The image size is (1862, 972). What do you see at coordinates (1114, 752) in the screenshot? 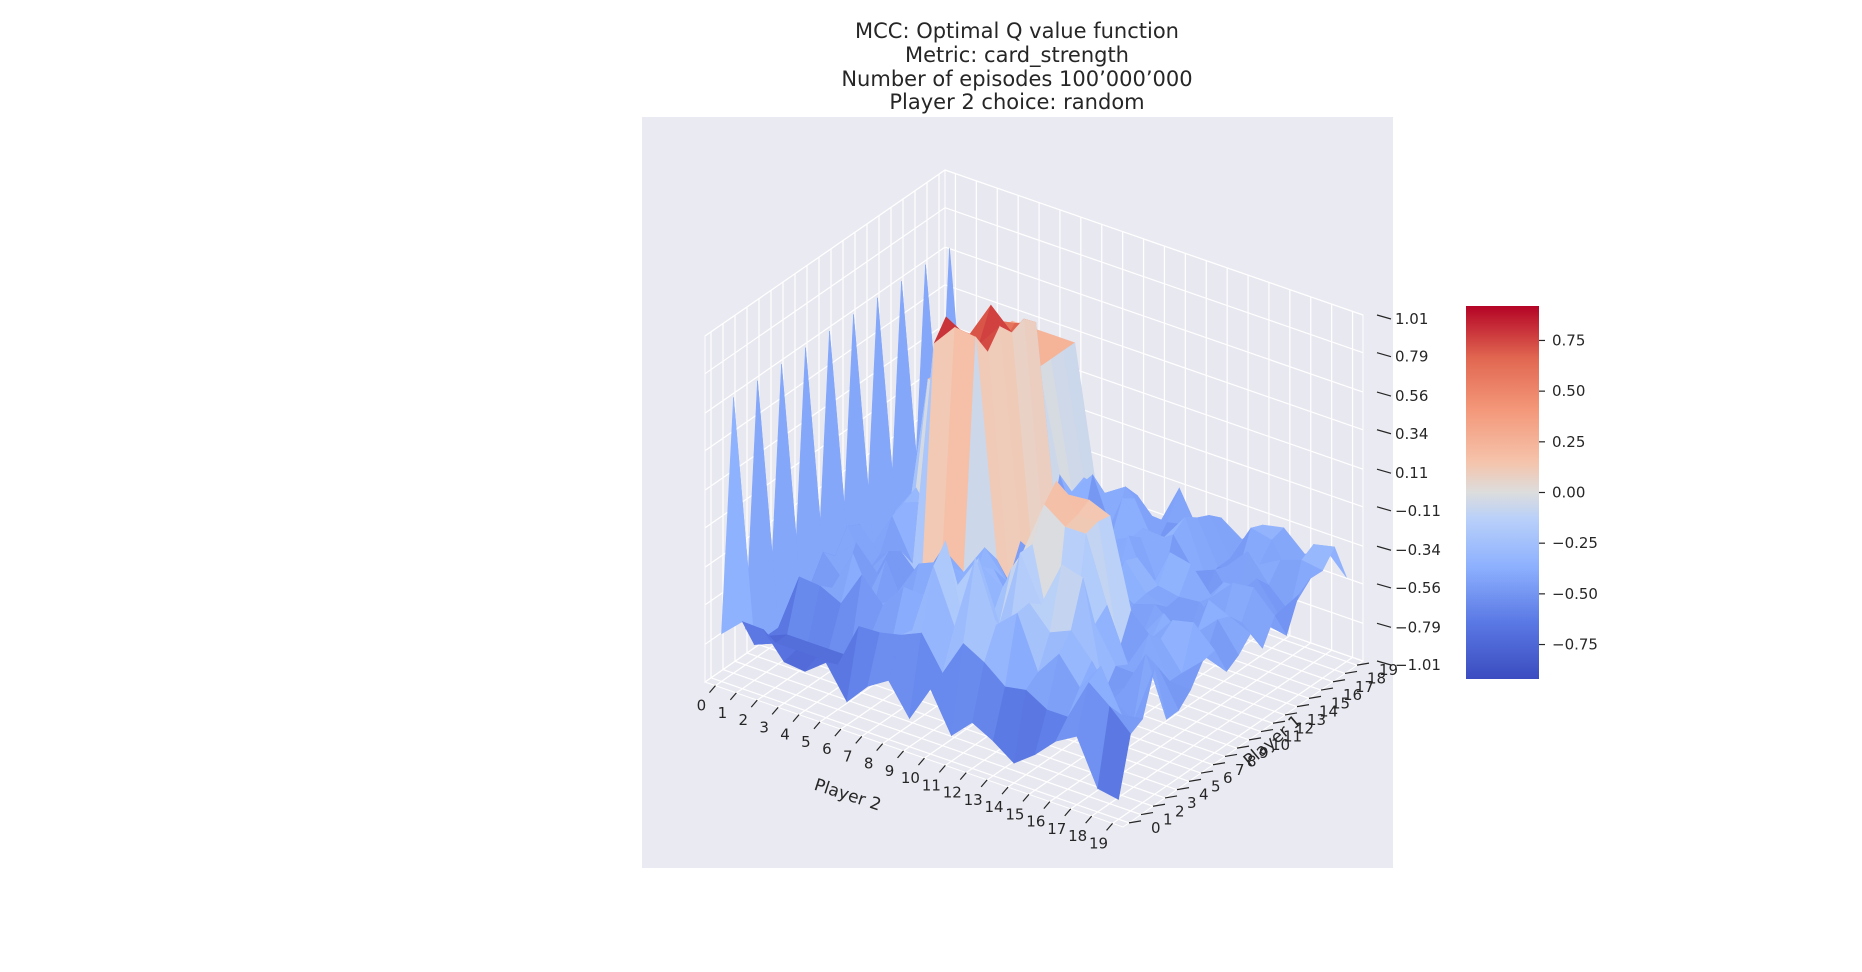
I see `surface-facet` at bounding box center [1114, 752].